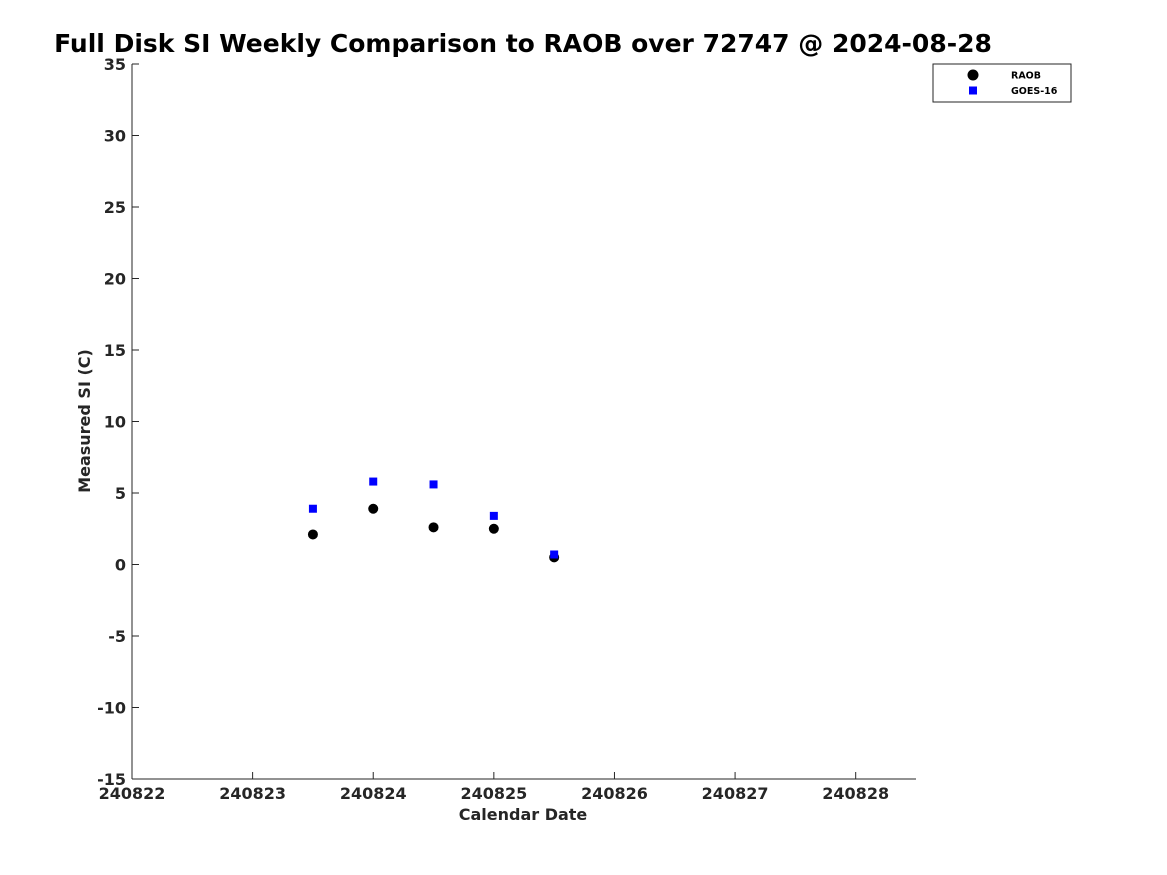 The height and width of the screenshot is (875, 1167). What do you see at coordinates (973, 75) in the screenshot?
I see `legend-marker-raob` at bounding box center [973, 75].